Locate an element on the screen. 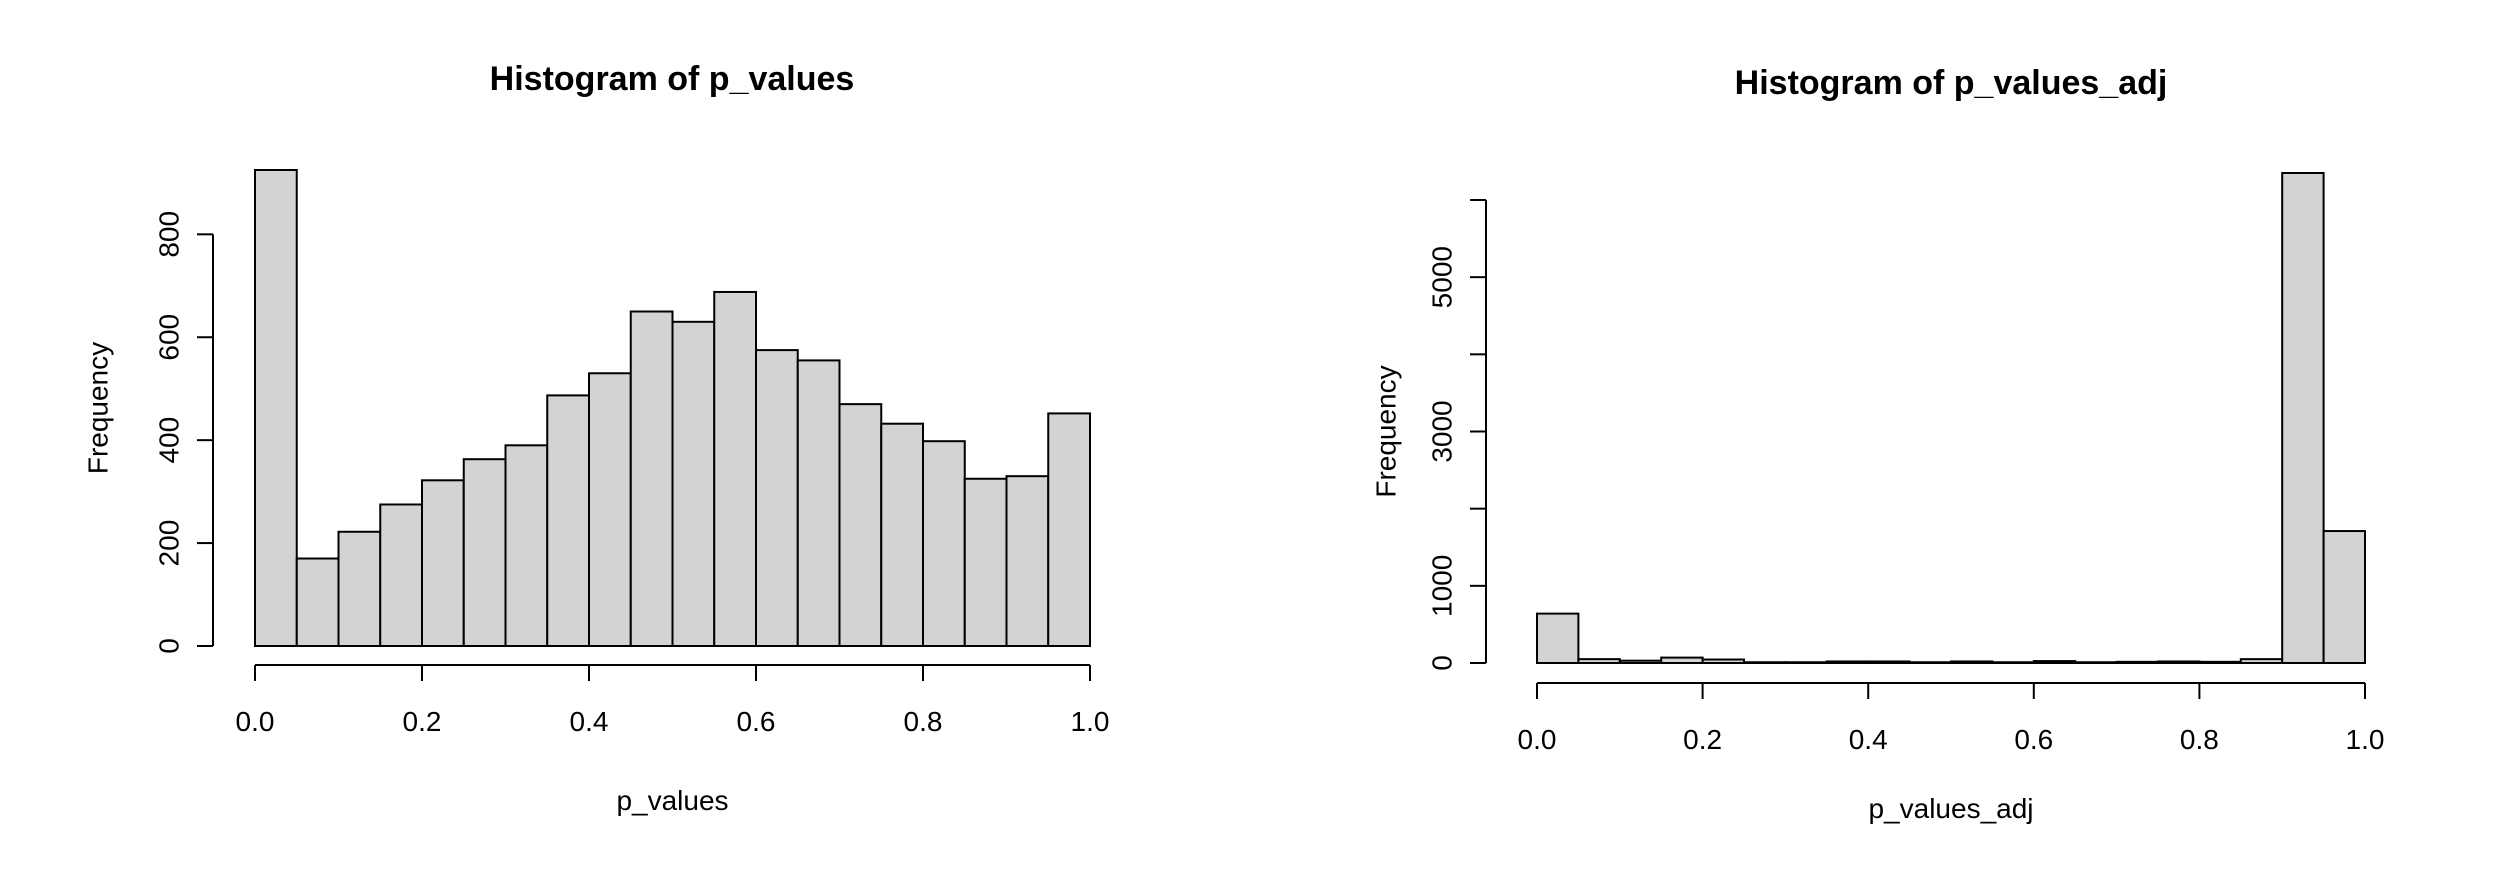 This screenshot has height=871, width=2508. x-axis-label: p_values_adj is located at coordinates (1950, 808).